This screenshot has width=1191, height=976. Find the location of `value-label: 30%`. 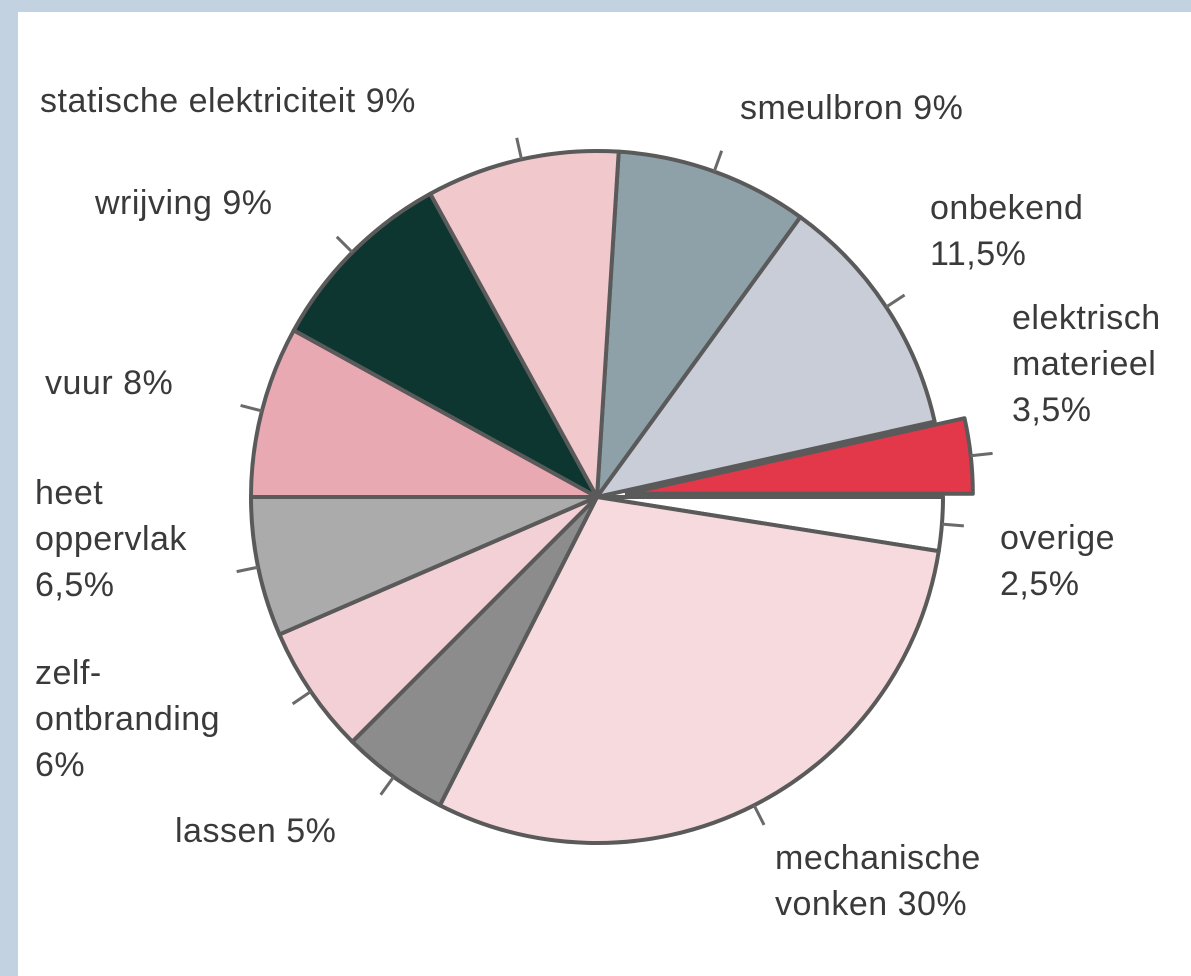

value-label: 30% is located at coordinates (932, 904).